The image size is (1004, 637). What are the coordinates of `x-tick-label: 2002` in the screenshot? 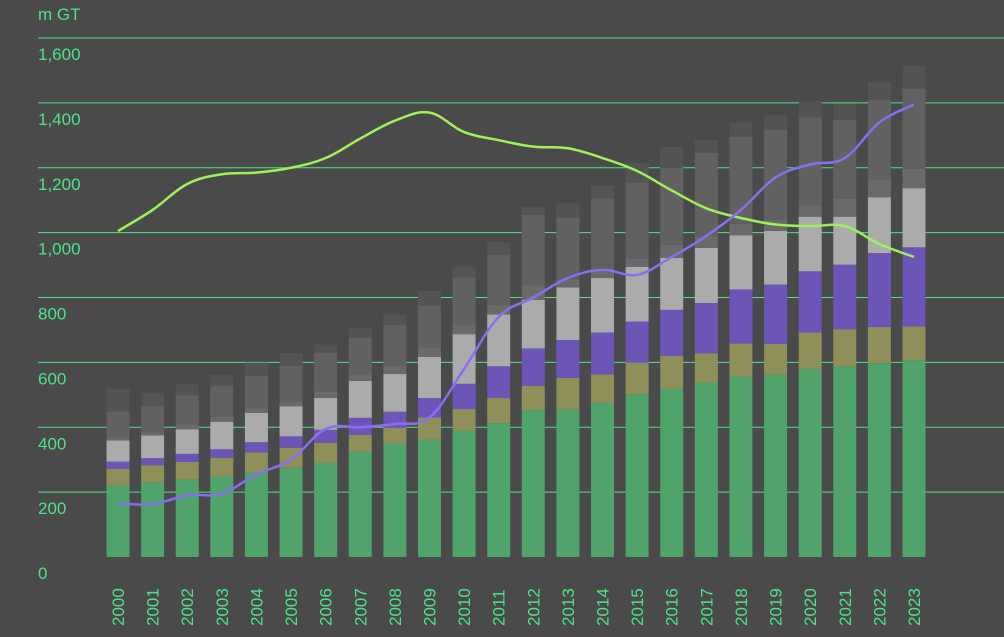 It's located at (187, 607).